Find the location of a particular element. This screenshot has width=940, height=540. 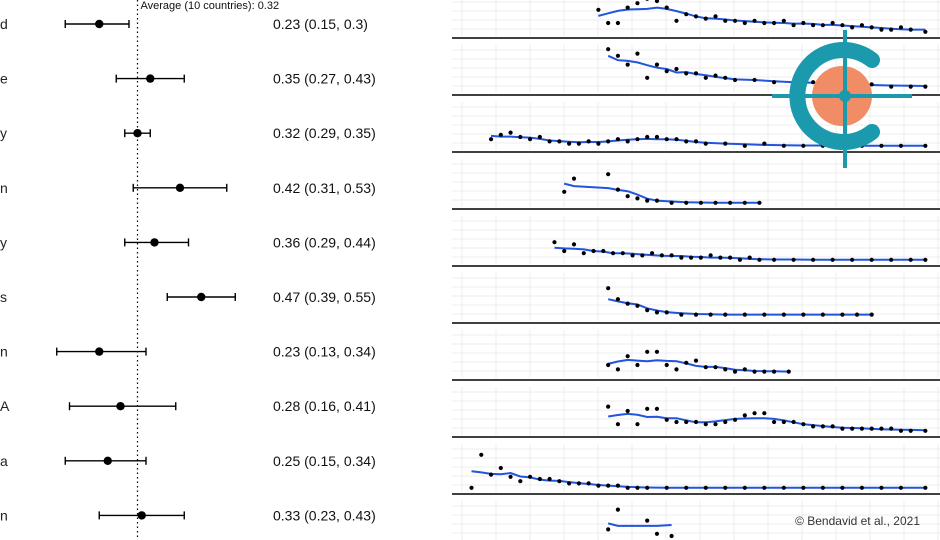

estimate-text: 0.47 (0.39, 0.55) is located at coordinates (324, 297).